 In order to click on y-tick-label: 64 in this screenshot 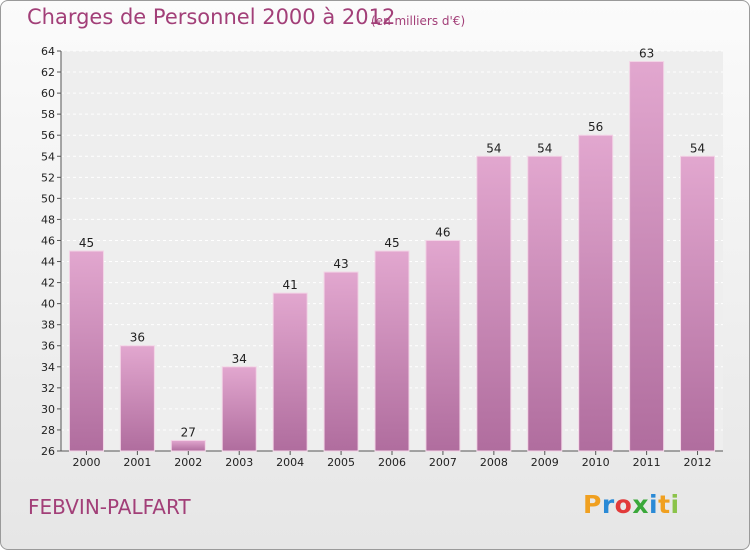, I will do `click(48, 51)`.